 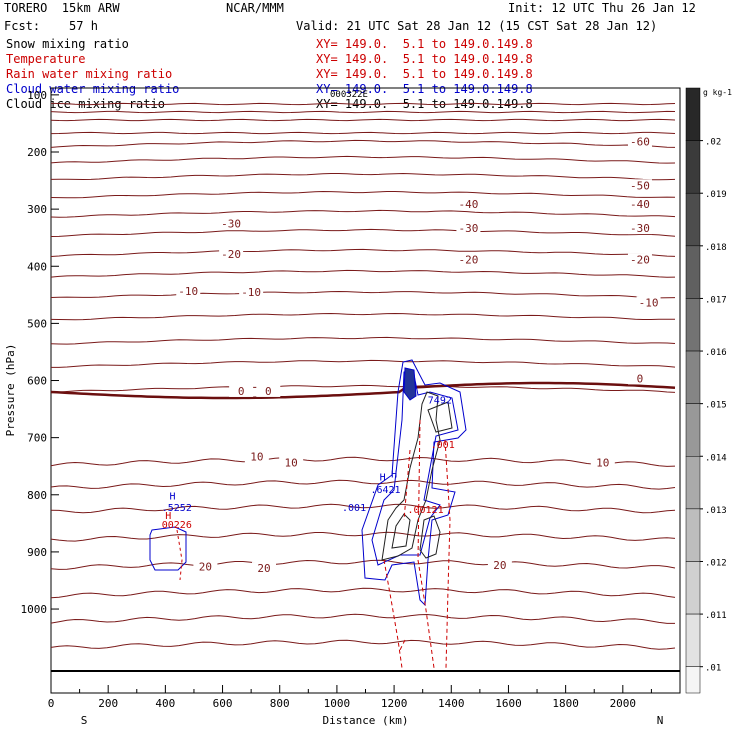 What do you see at coordinates (223, 703) in the screenshot?
I see `x-tick-label: 600` at bounding box center [223, 703].